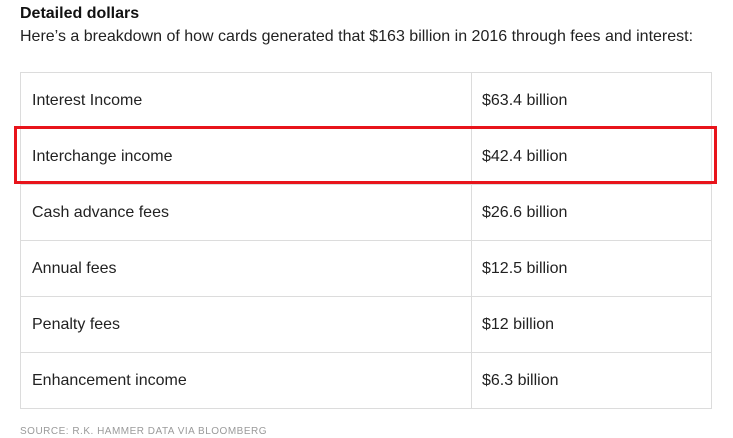 This screenshot has height=438, width=733. I want to click on row-label: Enhancement income, so click(246, 380).